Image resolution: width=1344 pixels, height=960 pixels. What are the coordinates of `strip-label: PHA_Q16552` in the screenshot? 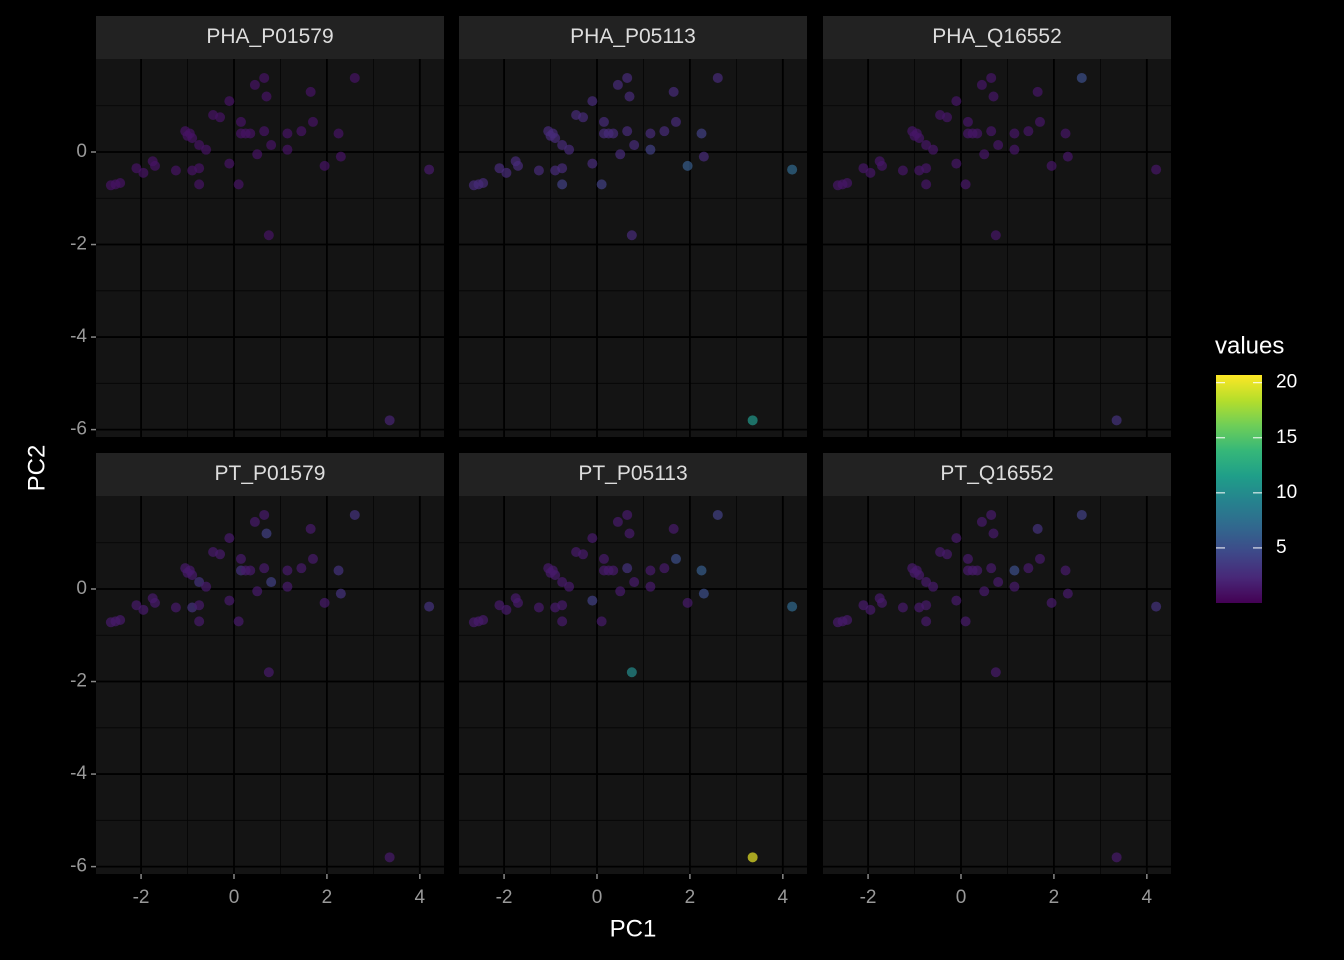 It's located at (997, 36).